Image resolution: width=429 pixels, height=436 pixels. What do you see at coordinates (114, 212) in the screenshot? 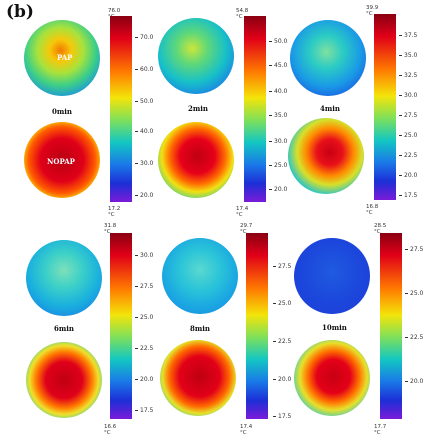
I see `scale-min: 17.2 °C` at bounding box center [114, 212].